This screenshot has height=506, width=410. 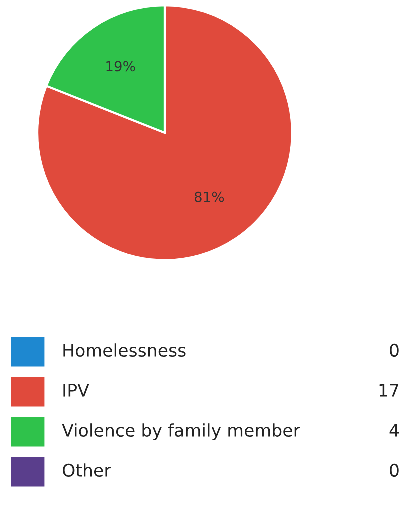 I want to click on legend-label: IPV, so click(x=77, y=390).